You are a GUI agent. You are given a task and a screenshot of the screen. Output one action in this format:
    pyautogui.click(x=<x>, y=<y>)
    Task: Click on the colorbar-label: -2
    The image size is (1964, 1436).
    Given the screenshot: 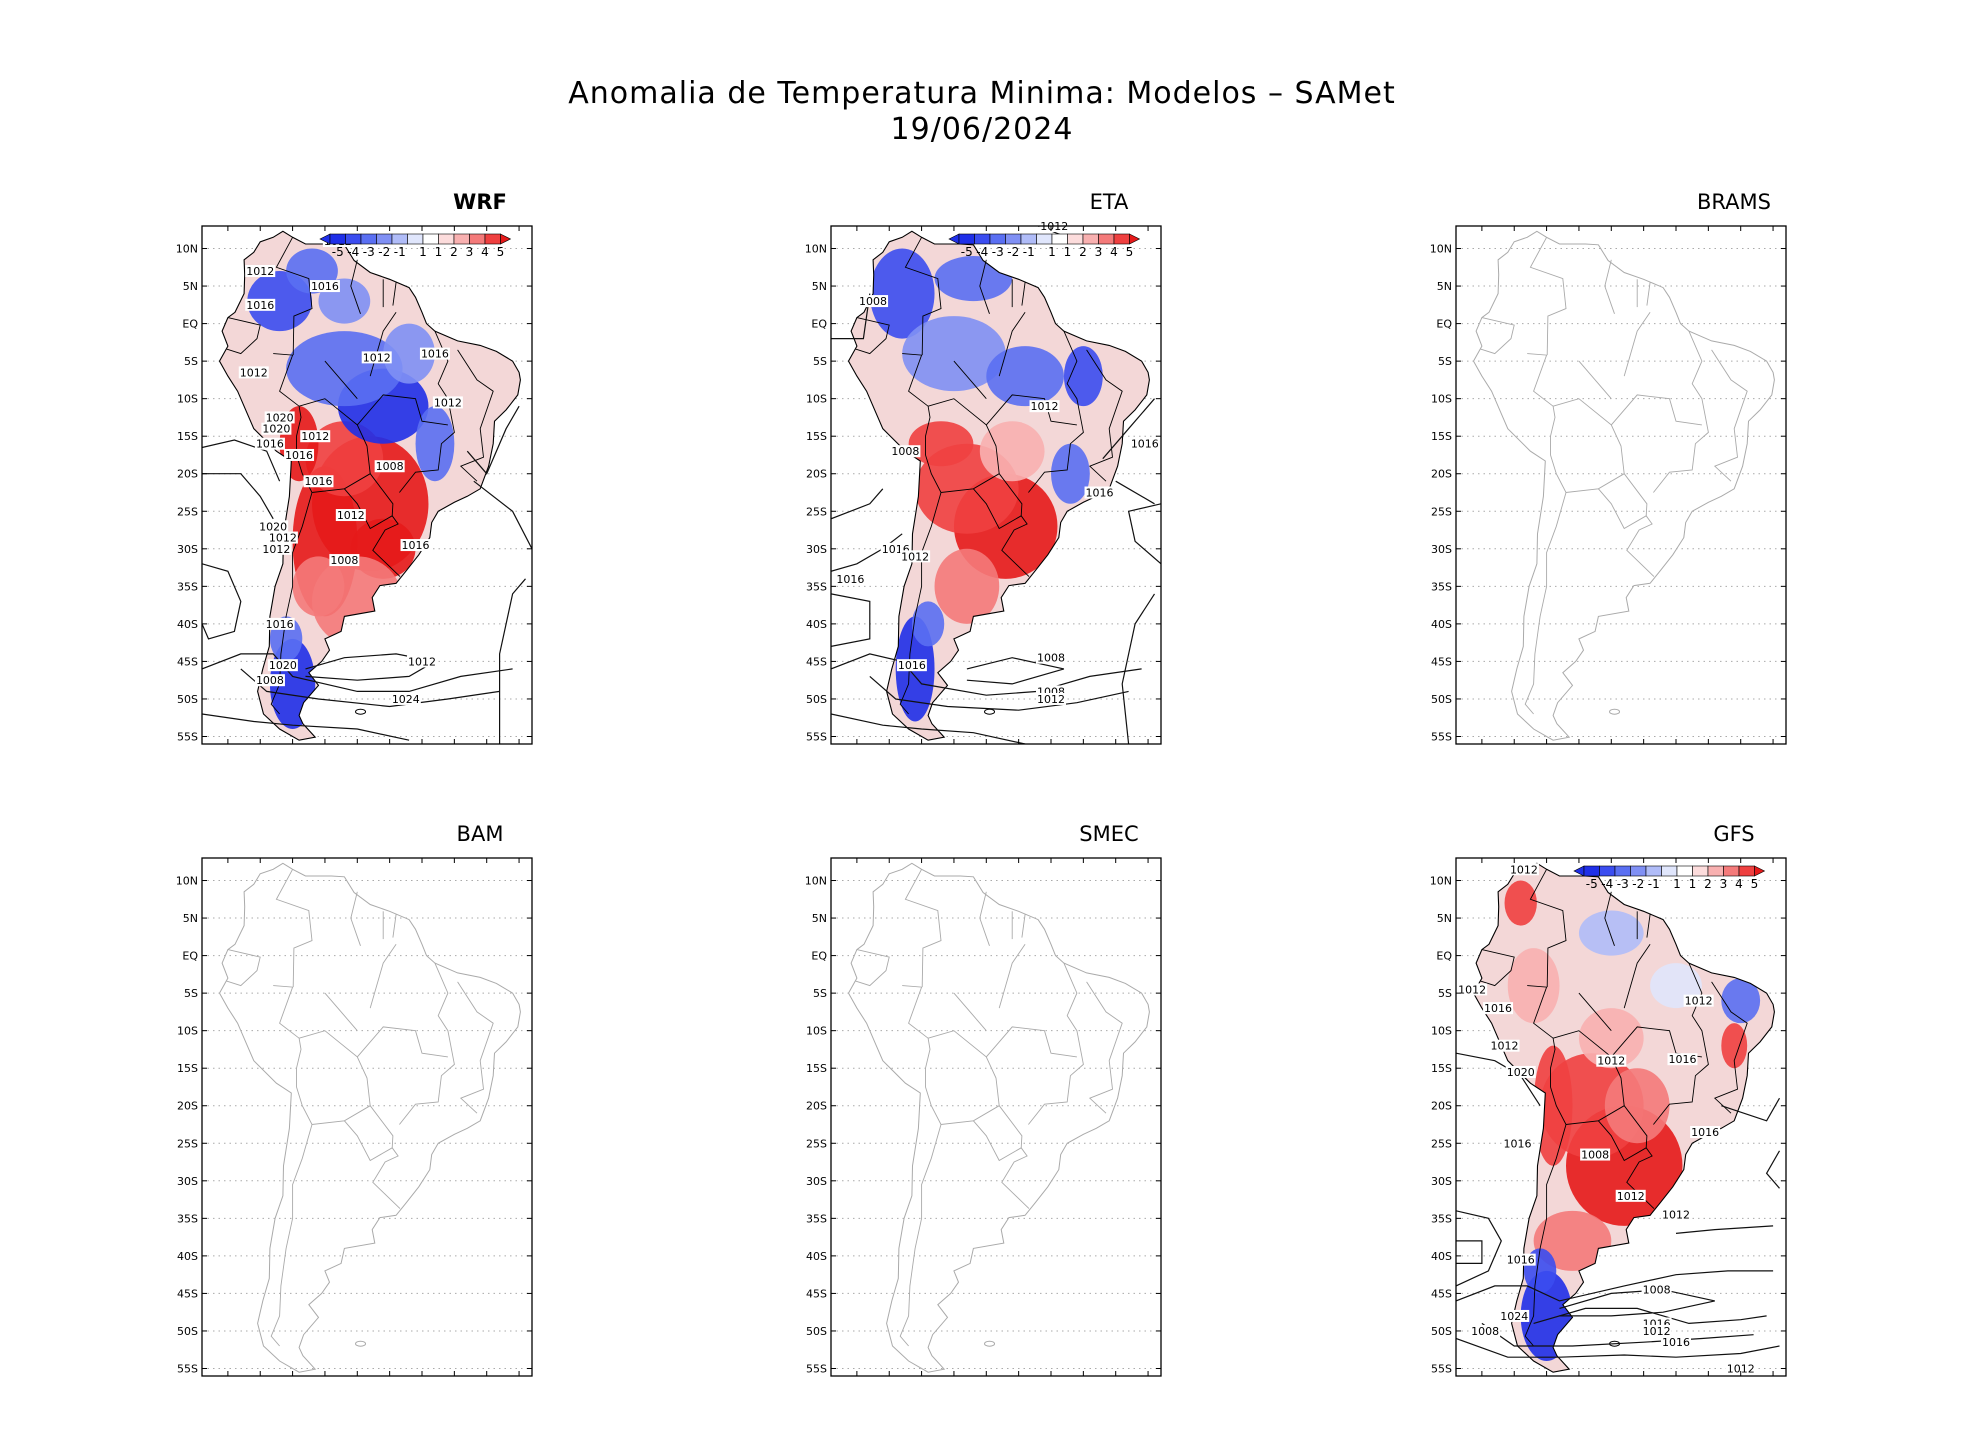 What is the action you would take?
    pyautogui.click(x=384, y=252)
    